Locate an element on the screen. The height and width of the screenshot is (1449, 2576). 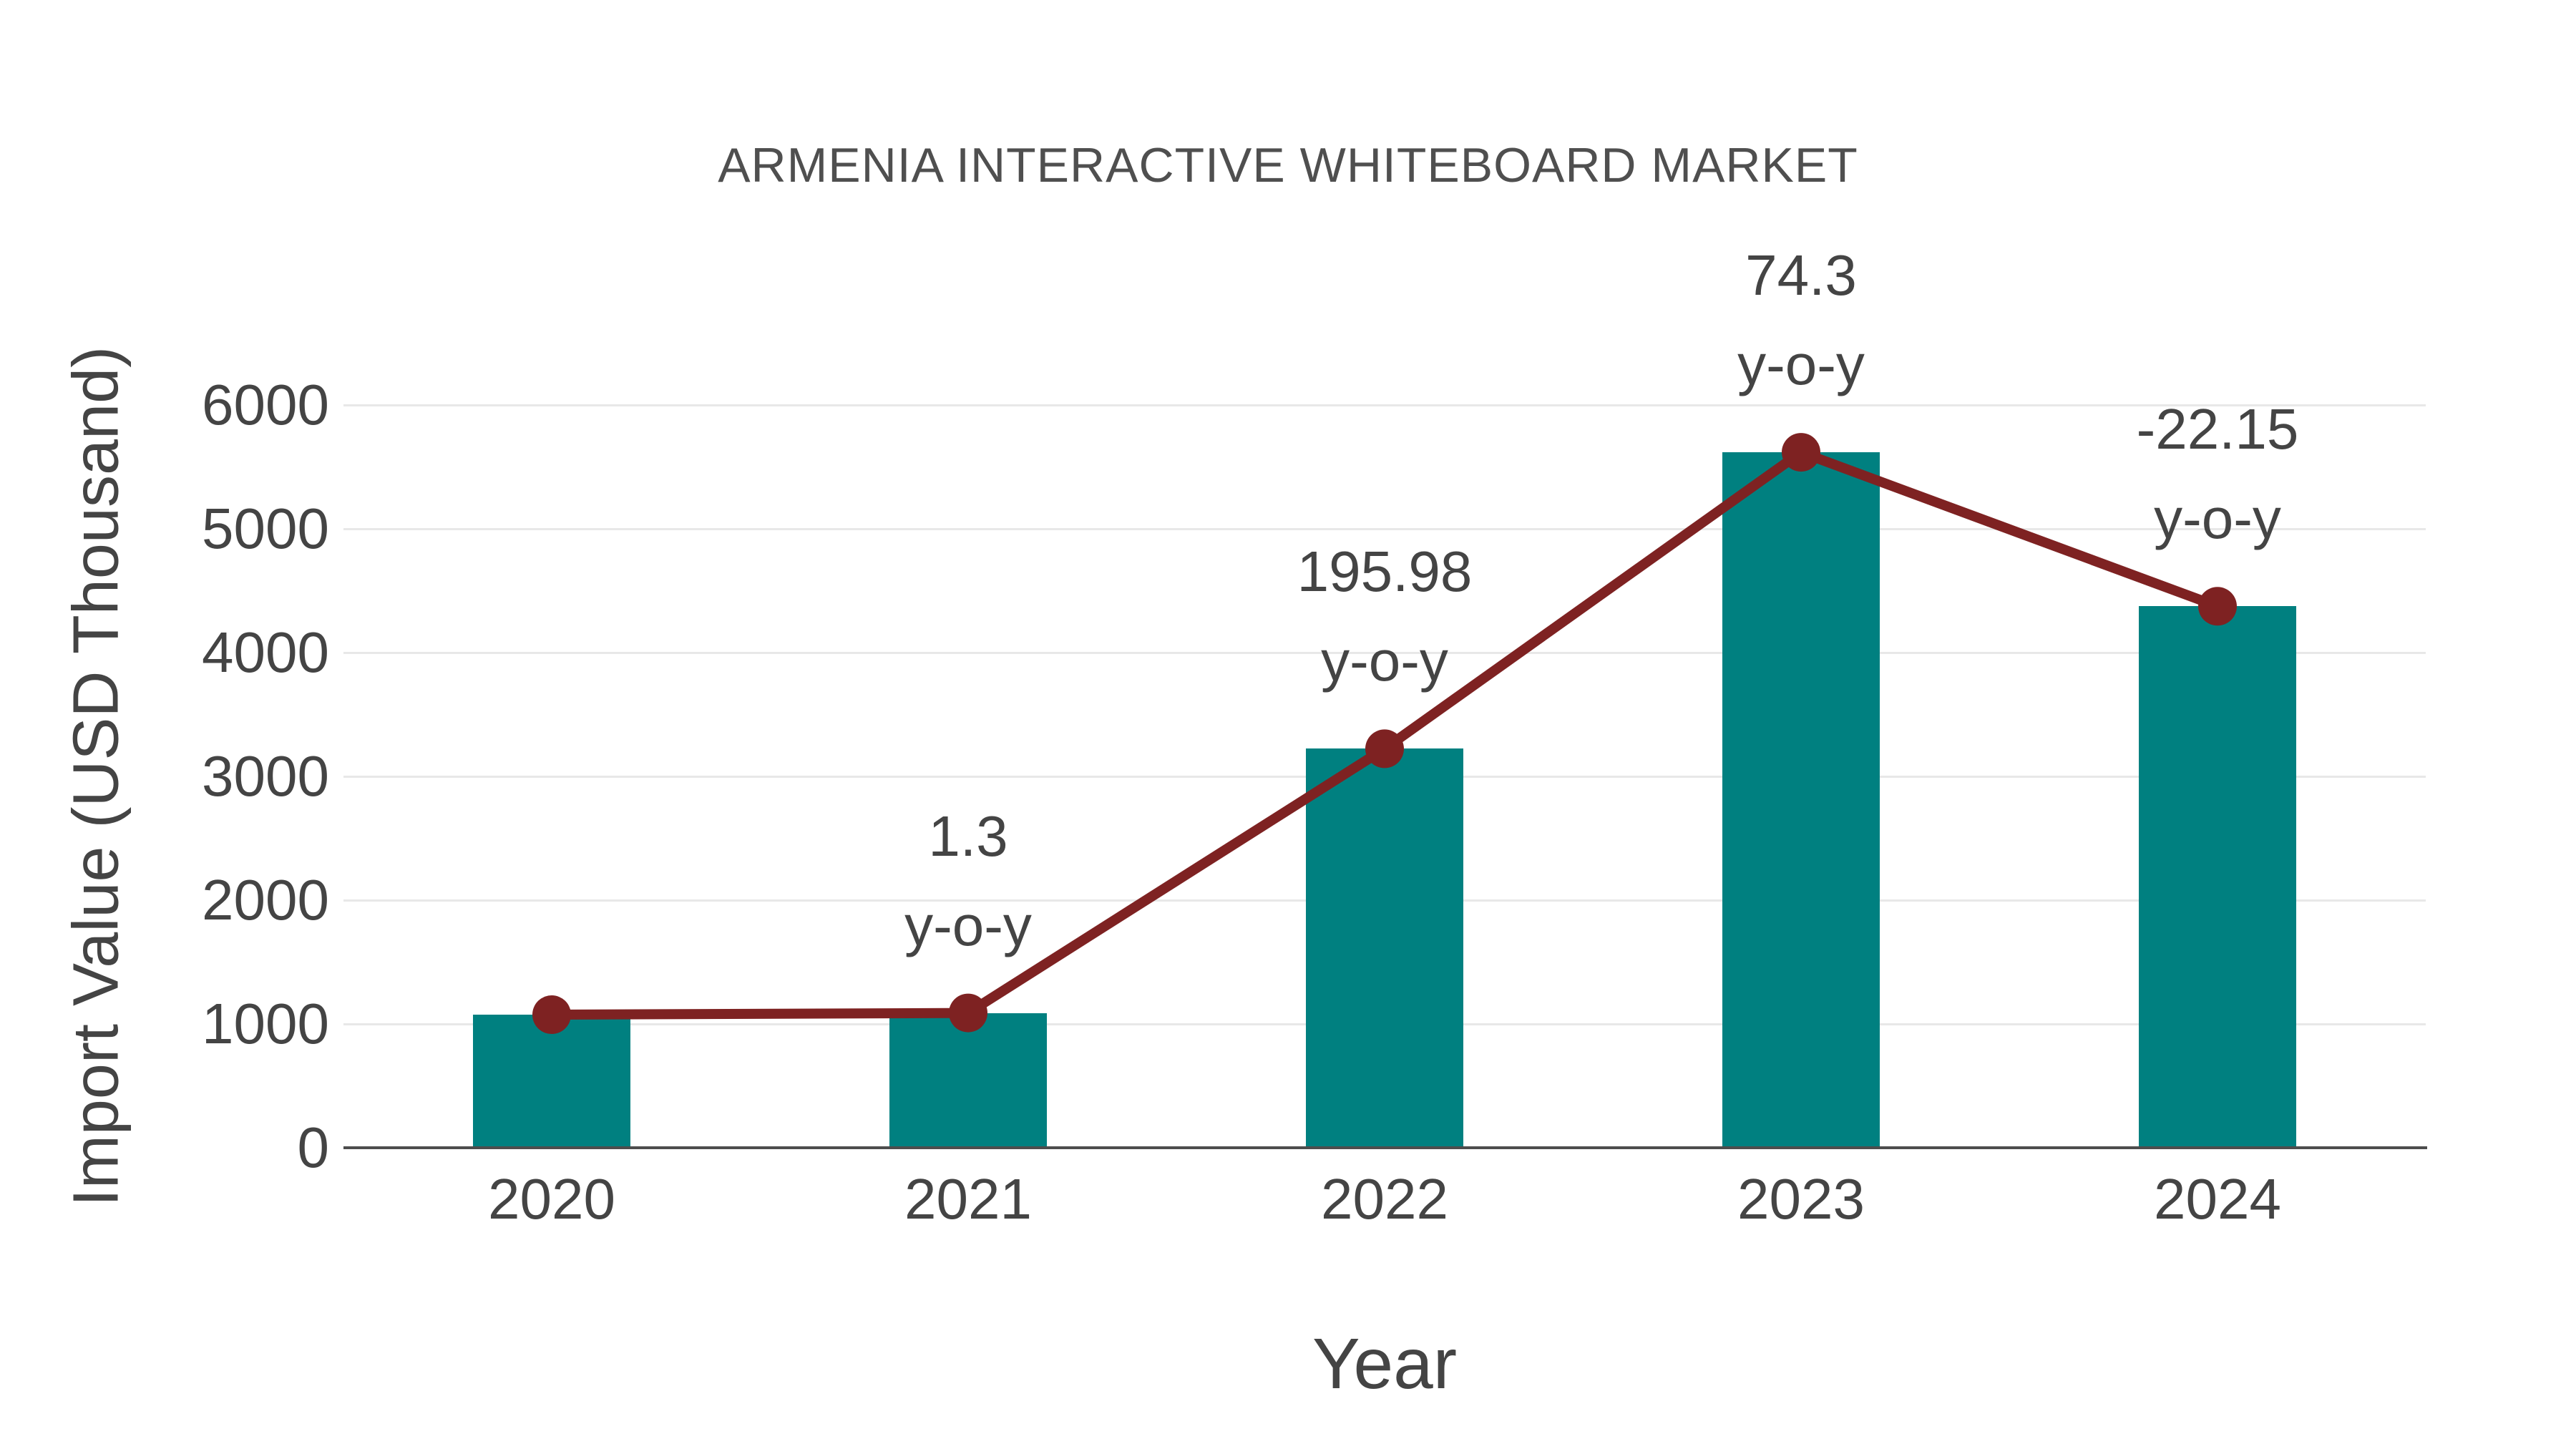
bar-2023 is located at coordinates (1801, 800).